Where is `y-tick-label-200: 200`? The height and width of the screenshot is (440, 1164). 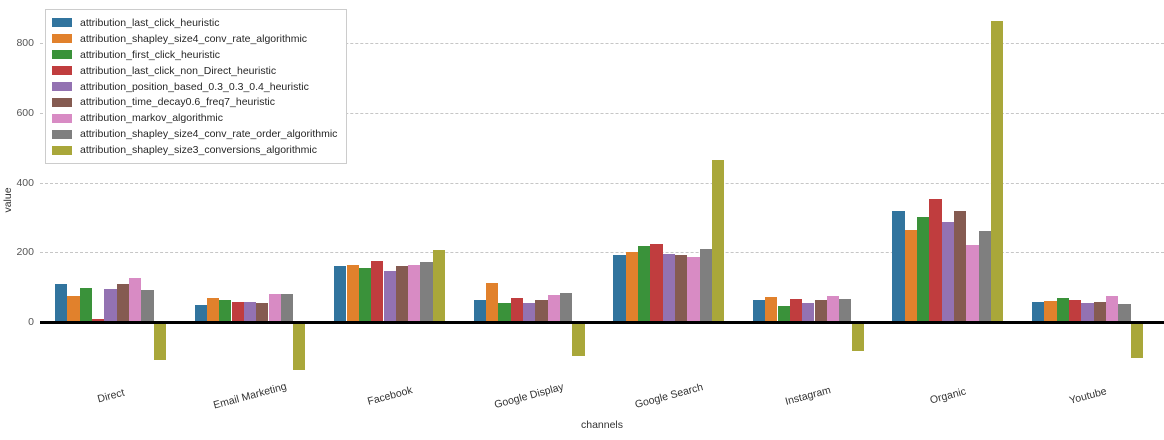 y-tick-label-200: 200 is located at coordinates (25, 252).